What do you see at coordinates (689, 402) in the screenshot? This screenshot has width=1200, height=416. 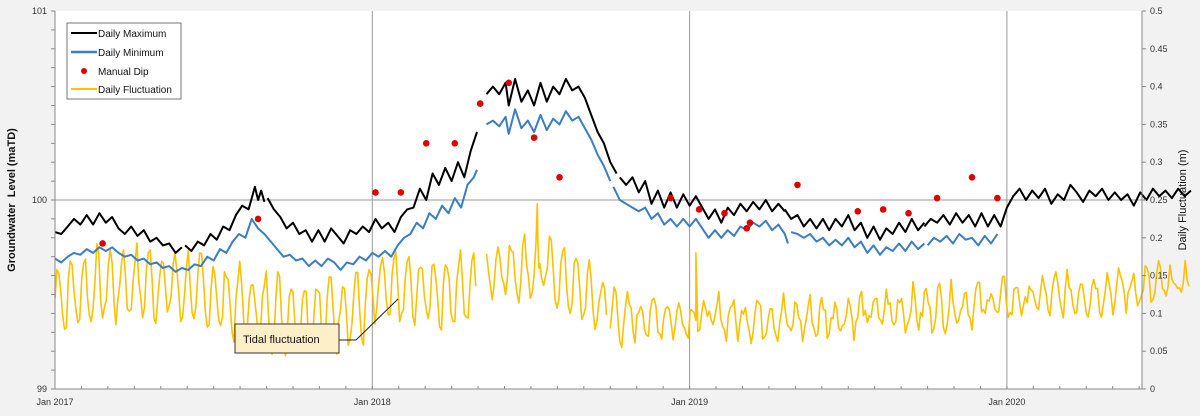 I see `x-tick-label: Jan 2019` at bounding box center [689, 402].